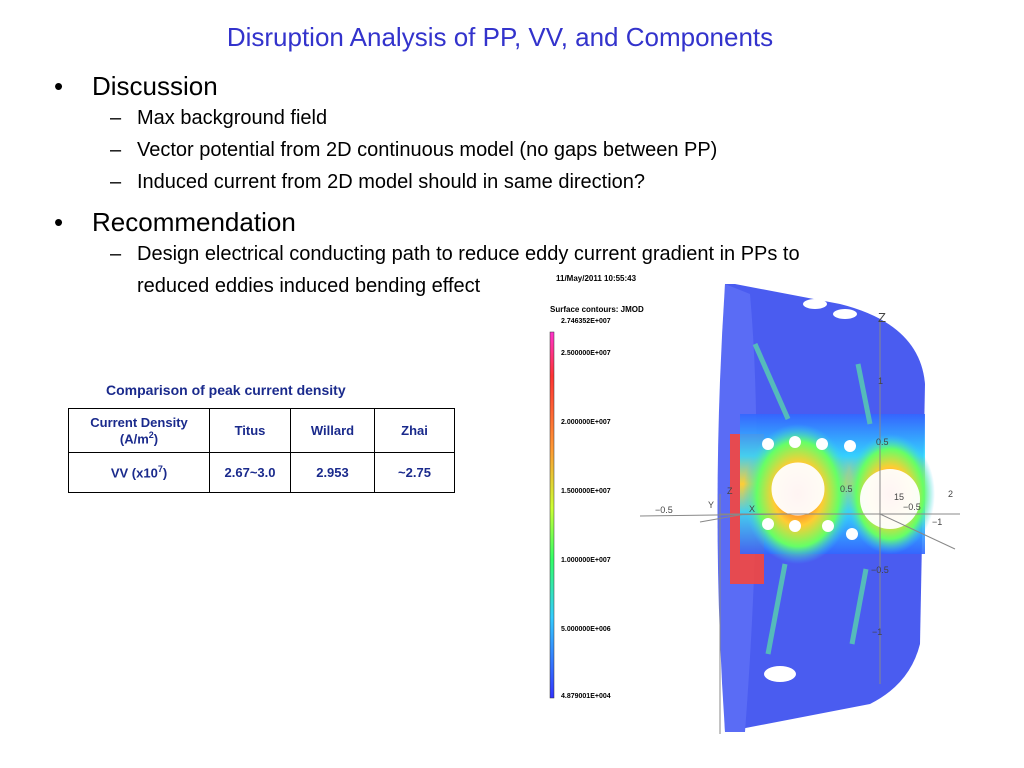 The image size is (1024, 768). Describe the element at coordinates (899, 497) in the screenshot. I see `axis-tick: 15` at that location.